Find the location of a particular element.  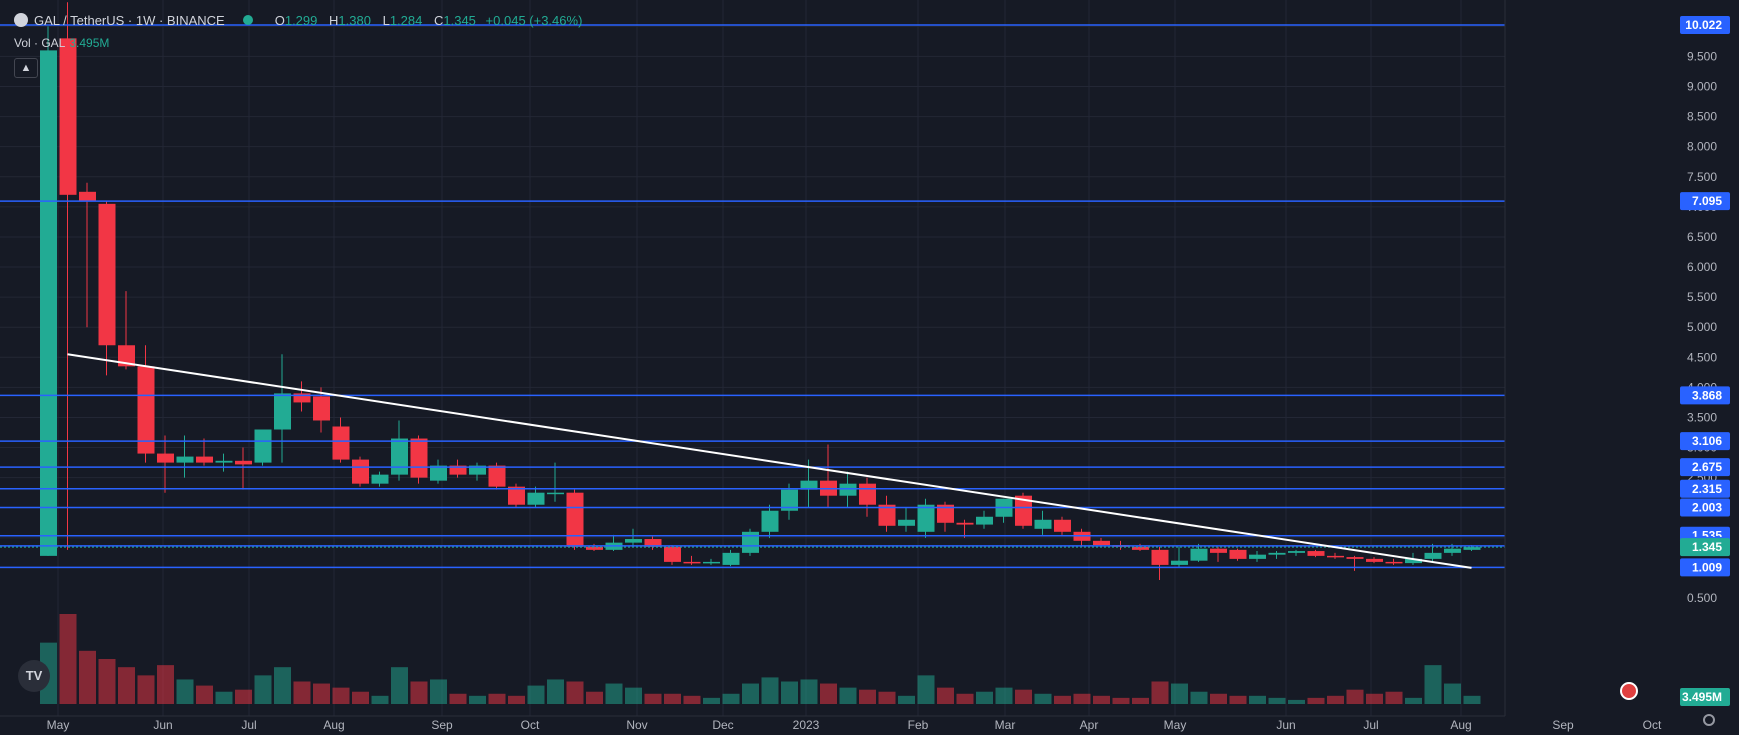

low-value: 1.284 is located at coordinates (406, 20).